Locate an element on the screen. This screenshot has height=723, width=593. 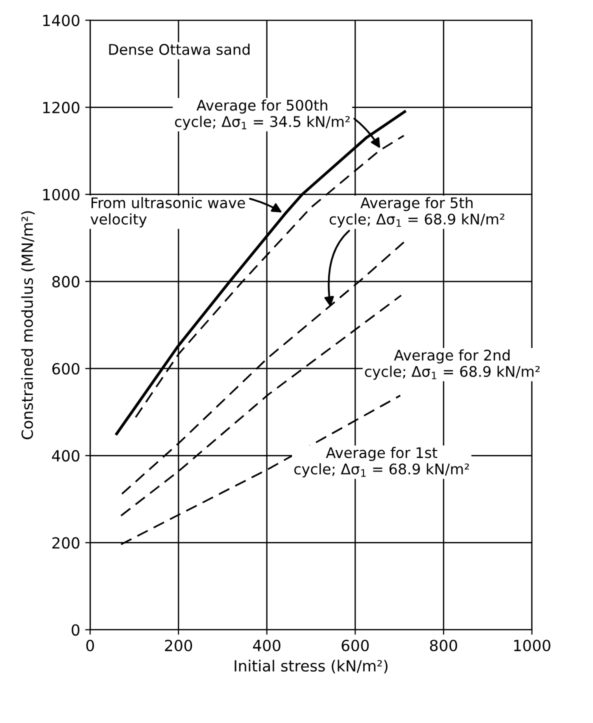
y-tick-label: 200 is located at coordinates (66, 543).